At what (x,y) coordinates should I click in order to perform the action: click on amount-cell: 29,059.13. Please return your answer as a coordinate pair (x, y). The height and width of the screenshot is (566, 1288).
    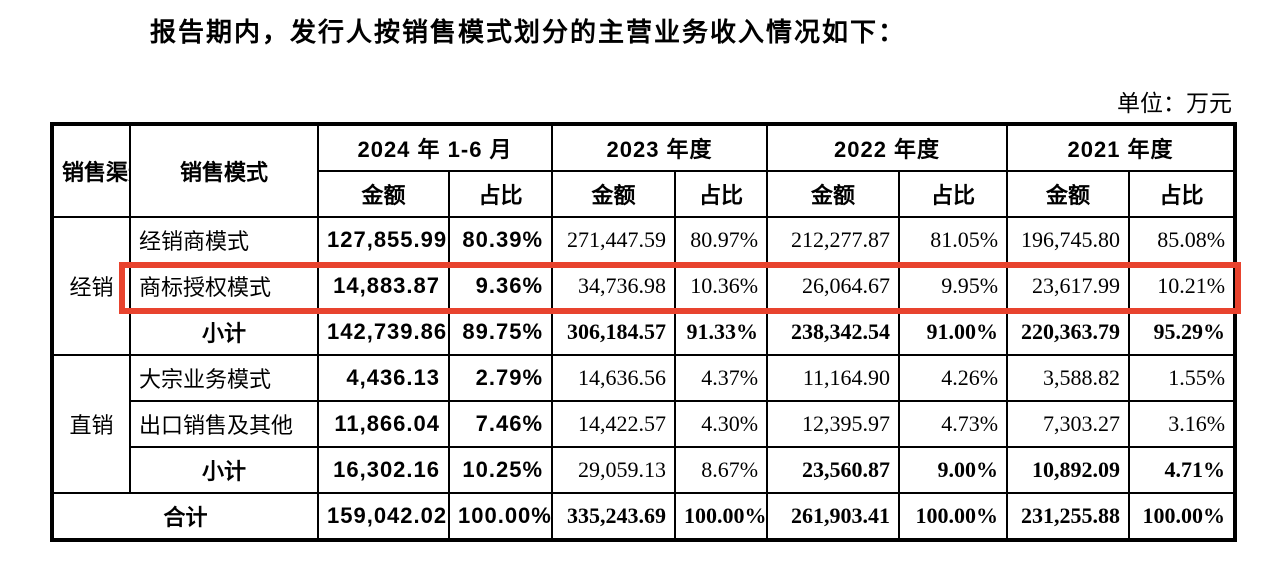
    Looking at the image, I should click on (614, 470).